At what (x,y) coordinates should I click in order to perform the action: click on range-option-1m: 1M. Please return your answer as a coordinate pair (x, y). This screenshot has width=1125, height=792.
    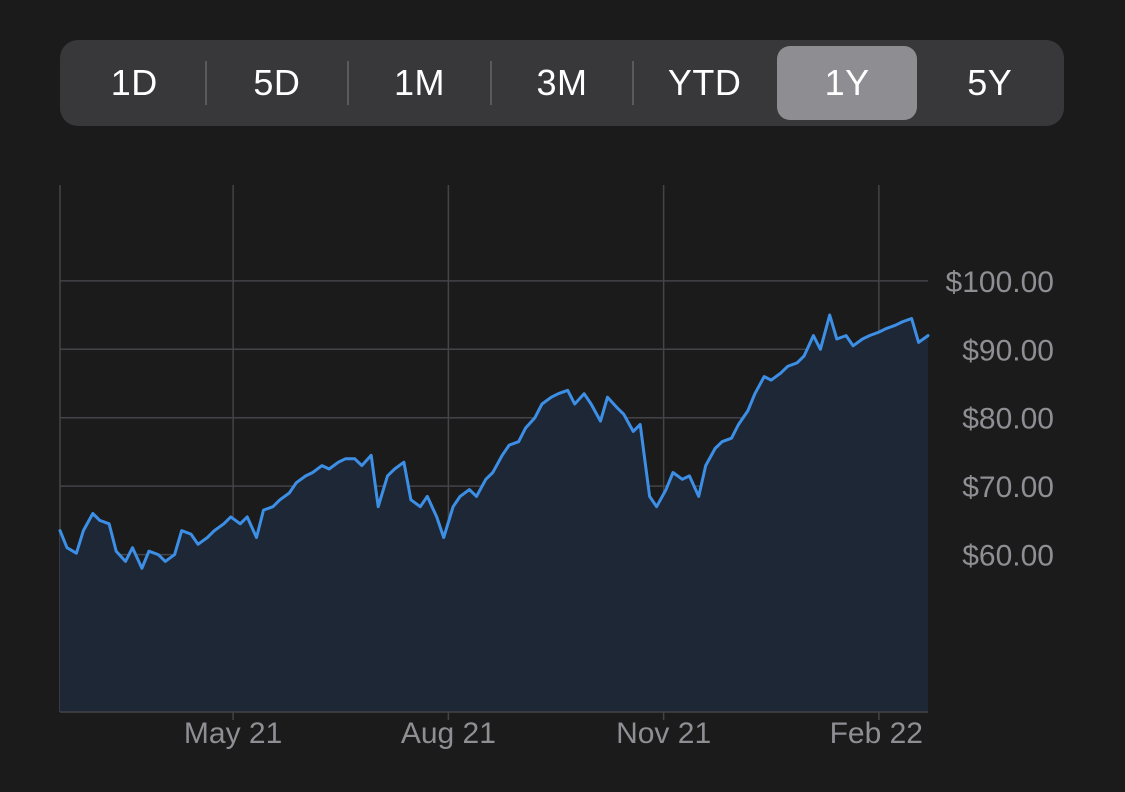
    Looking at the image, I should click on (419, 82).